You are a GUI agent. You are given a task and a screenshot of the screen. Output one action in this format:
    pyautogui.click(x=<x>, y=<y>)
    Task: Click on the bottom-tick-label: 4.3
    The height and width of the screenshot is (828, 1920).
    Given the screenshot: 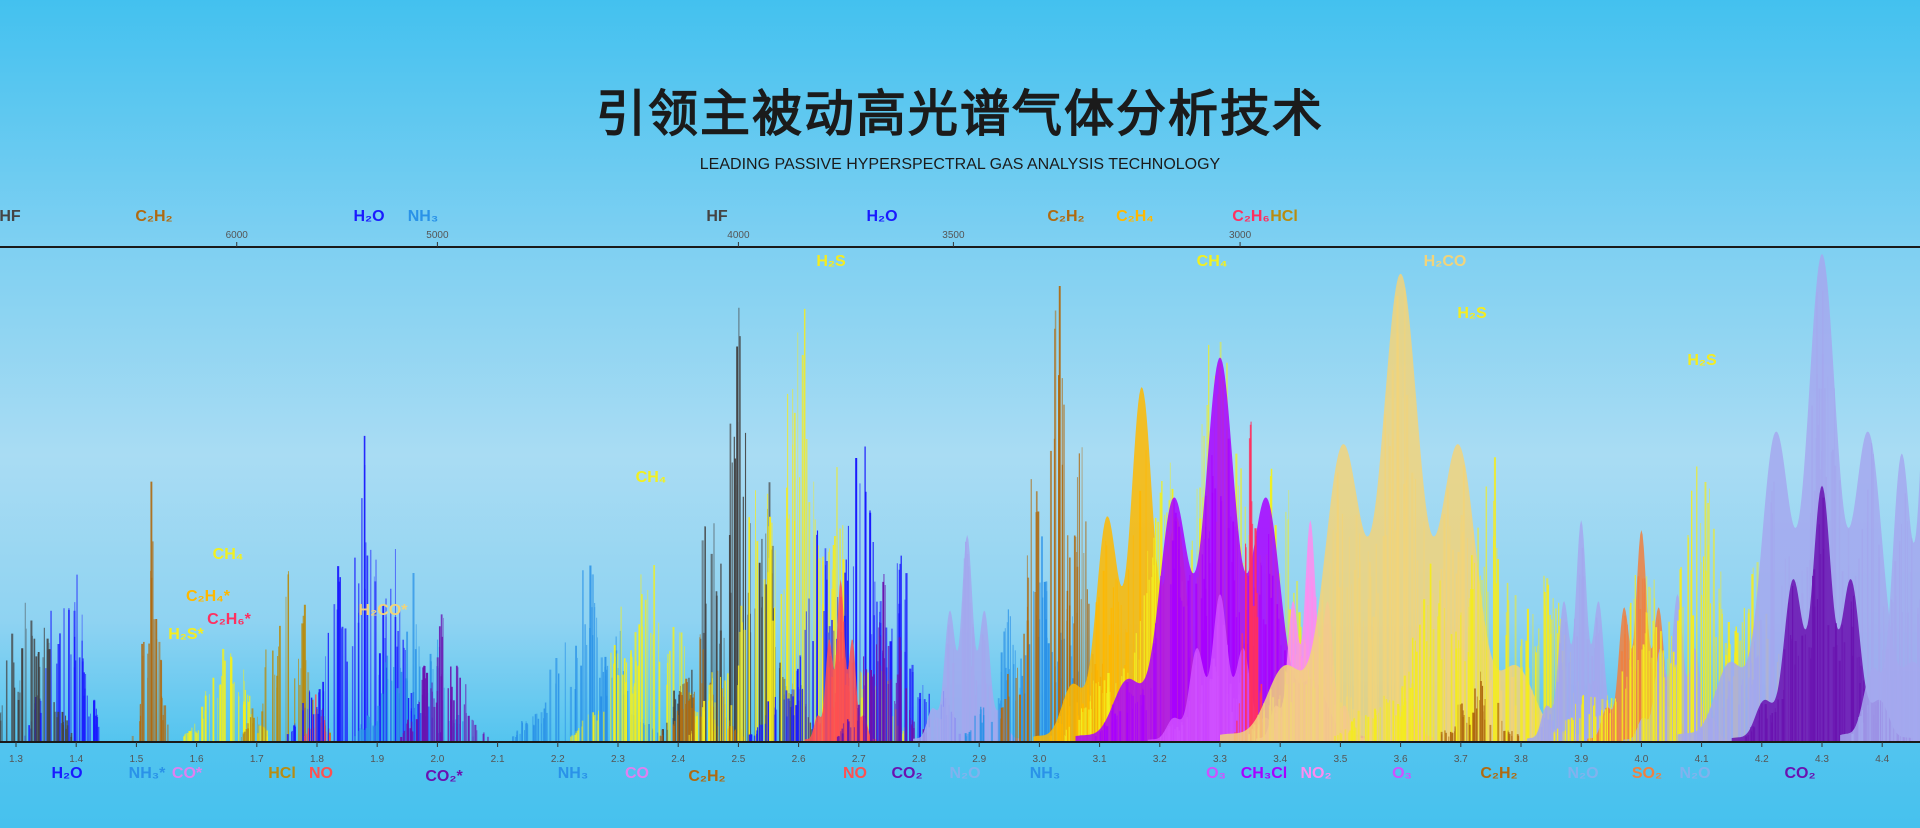 What is the action you would take?
    pyautogui.click(x=1822, y=759)
    